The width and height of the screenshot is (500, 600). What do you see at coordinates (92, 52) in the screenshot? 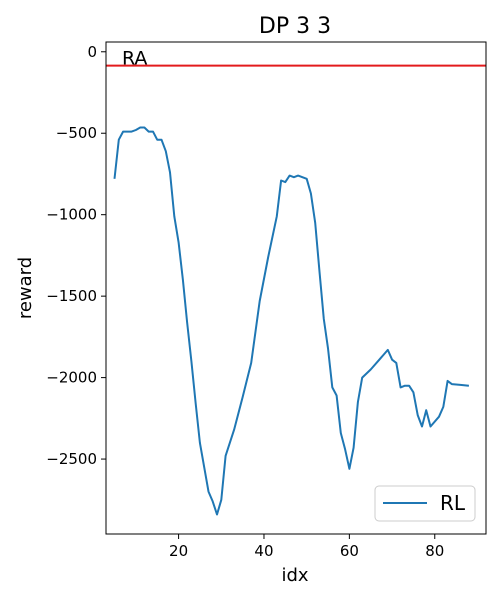
I see `y-tick-label: 0` at bounding box center [92, 52].